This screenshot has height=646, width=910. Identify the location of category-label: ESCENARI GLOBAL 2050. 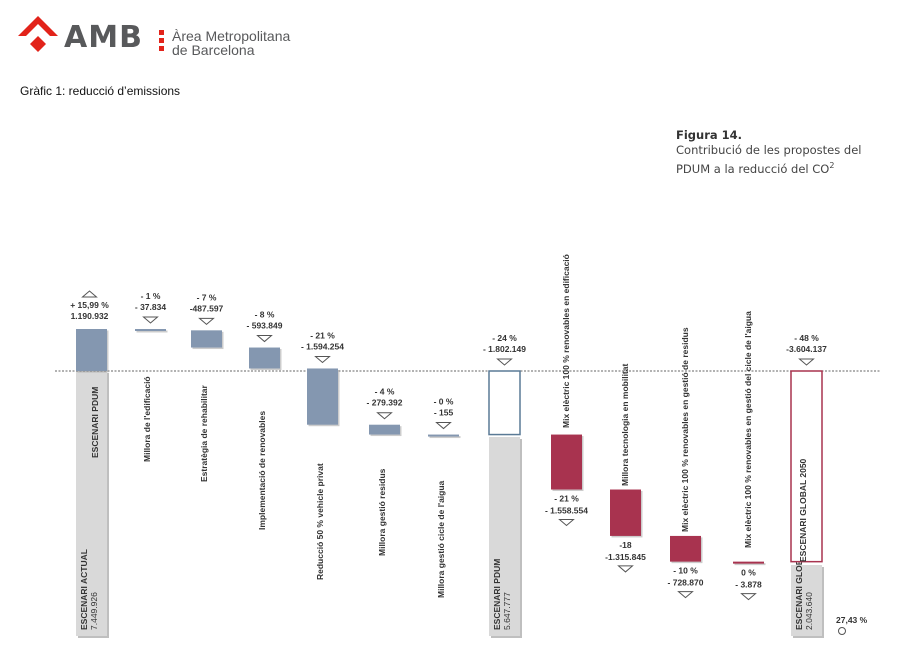
(803, 510).